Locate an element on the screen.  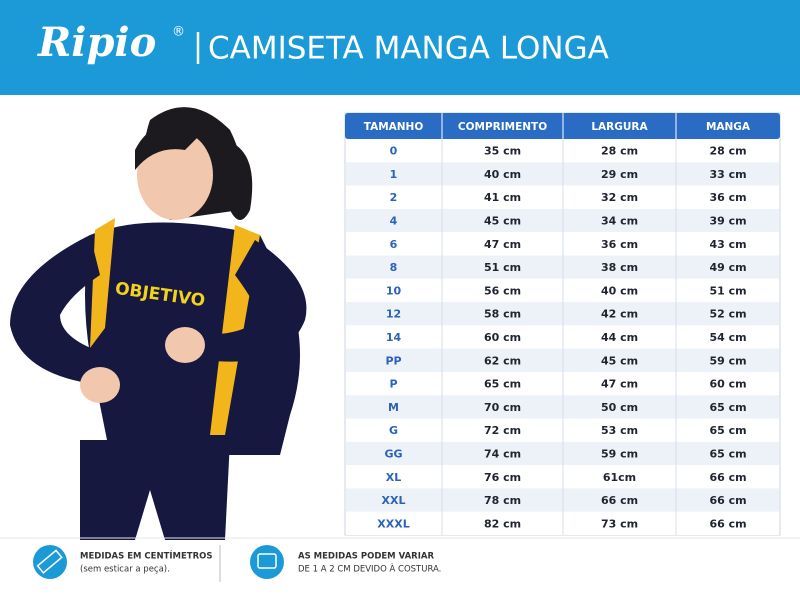
page-title: CAMISETA MANGA LONGA is located at coordinates (408, 49).